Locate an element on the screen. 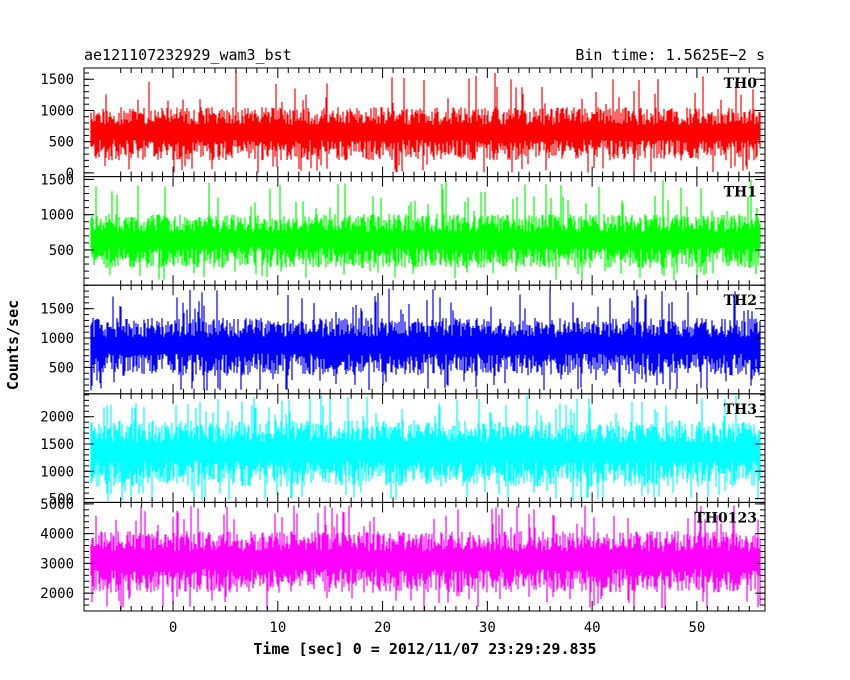 The width and height of the screenshot is (850, 680). series-th0-curve is located at coordinates (425, 122).